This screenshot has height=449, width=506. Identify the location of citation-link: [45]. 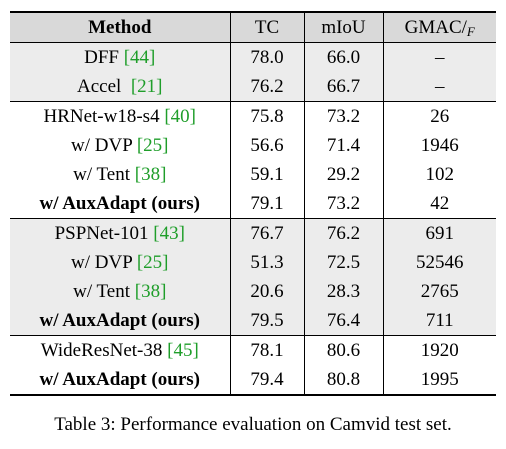
(183, 350).